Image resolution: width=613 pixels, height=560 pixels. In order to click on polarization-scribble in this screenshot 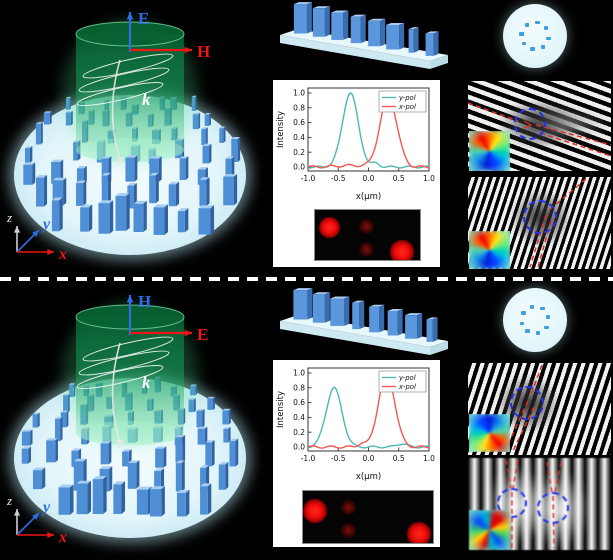, I will do `click(125, 362)`.